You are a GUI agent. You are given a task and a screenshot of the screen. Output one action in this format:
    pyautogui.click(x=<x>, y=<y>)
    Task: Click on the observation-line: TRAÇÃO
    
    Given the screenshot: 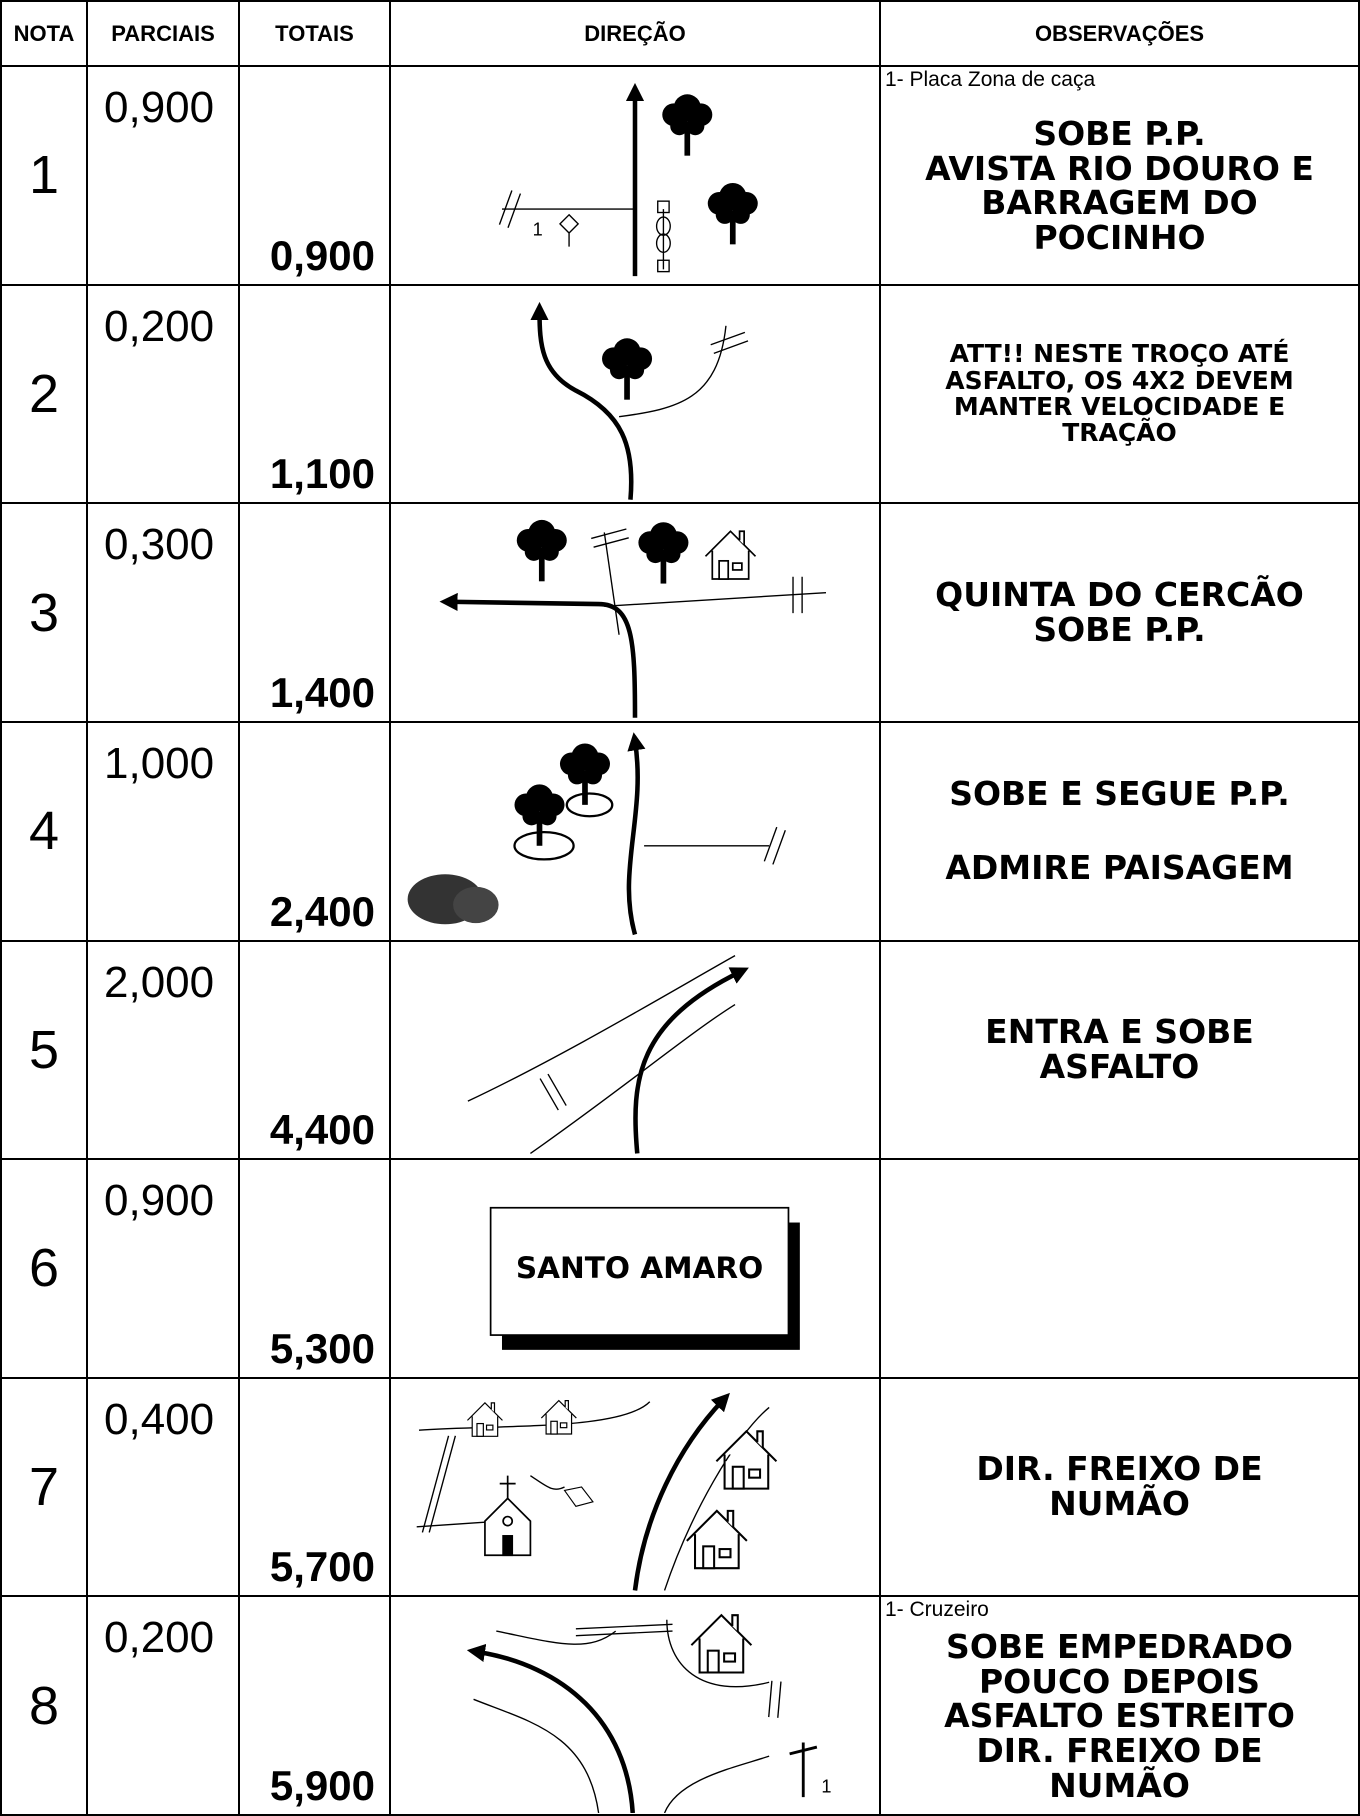 What is the action you would take?
    pyautogui.click(x=1119, y=433)
    